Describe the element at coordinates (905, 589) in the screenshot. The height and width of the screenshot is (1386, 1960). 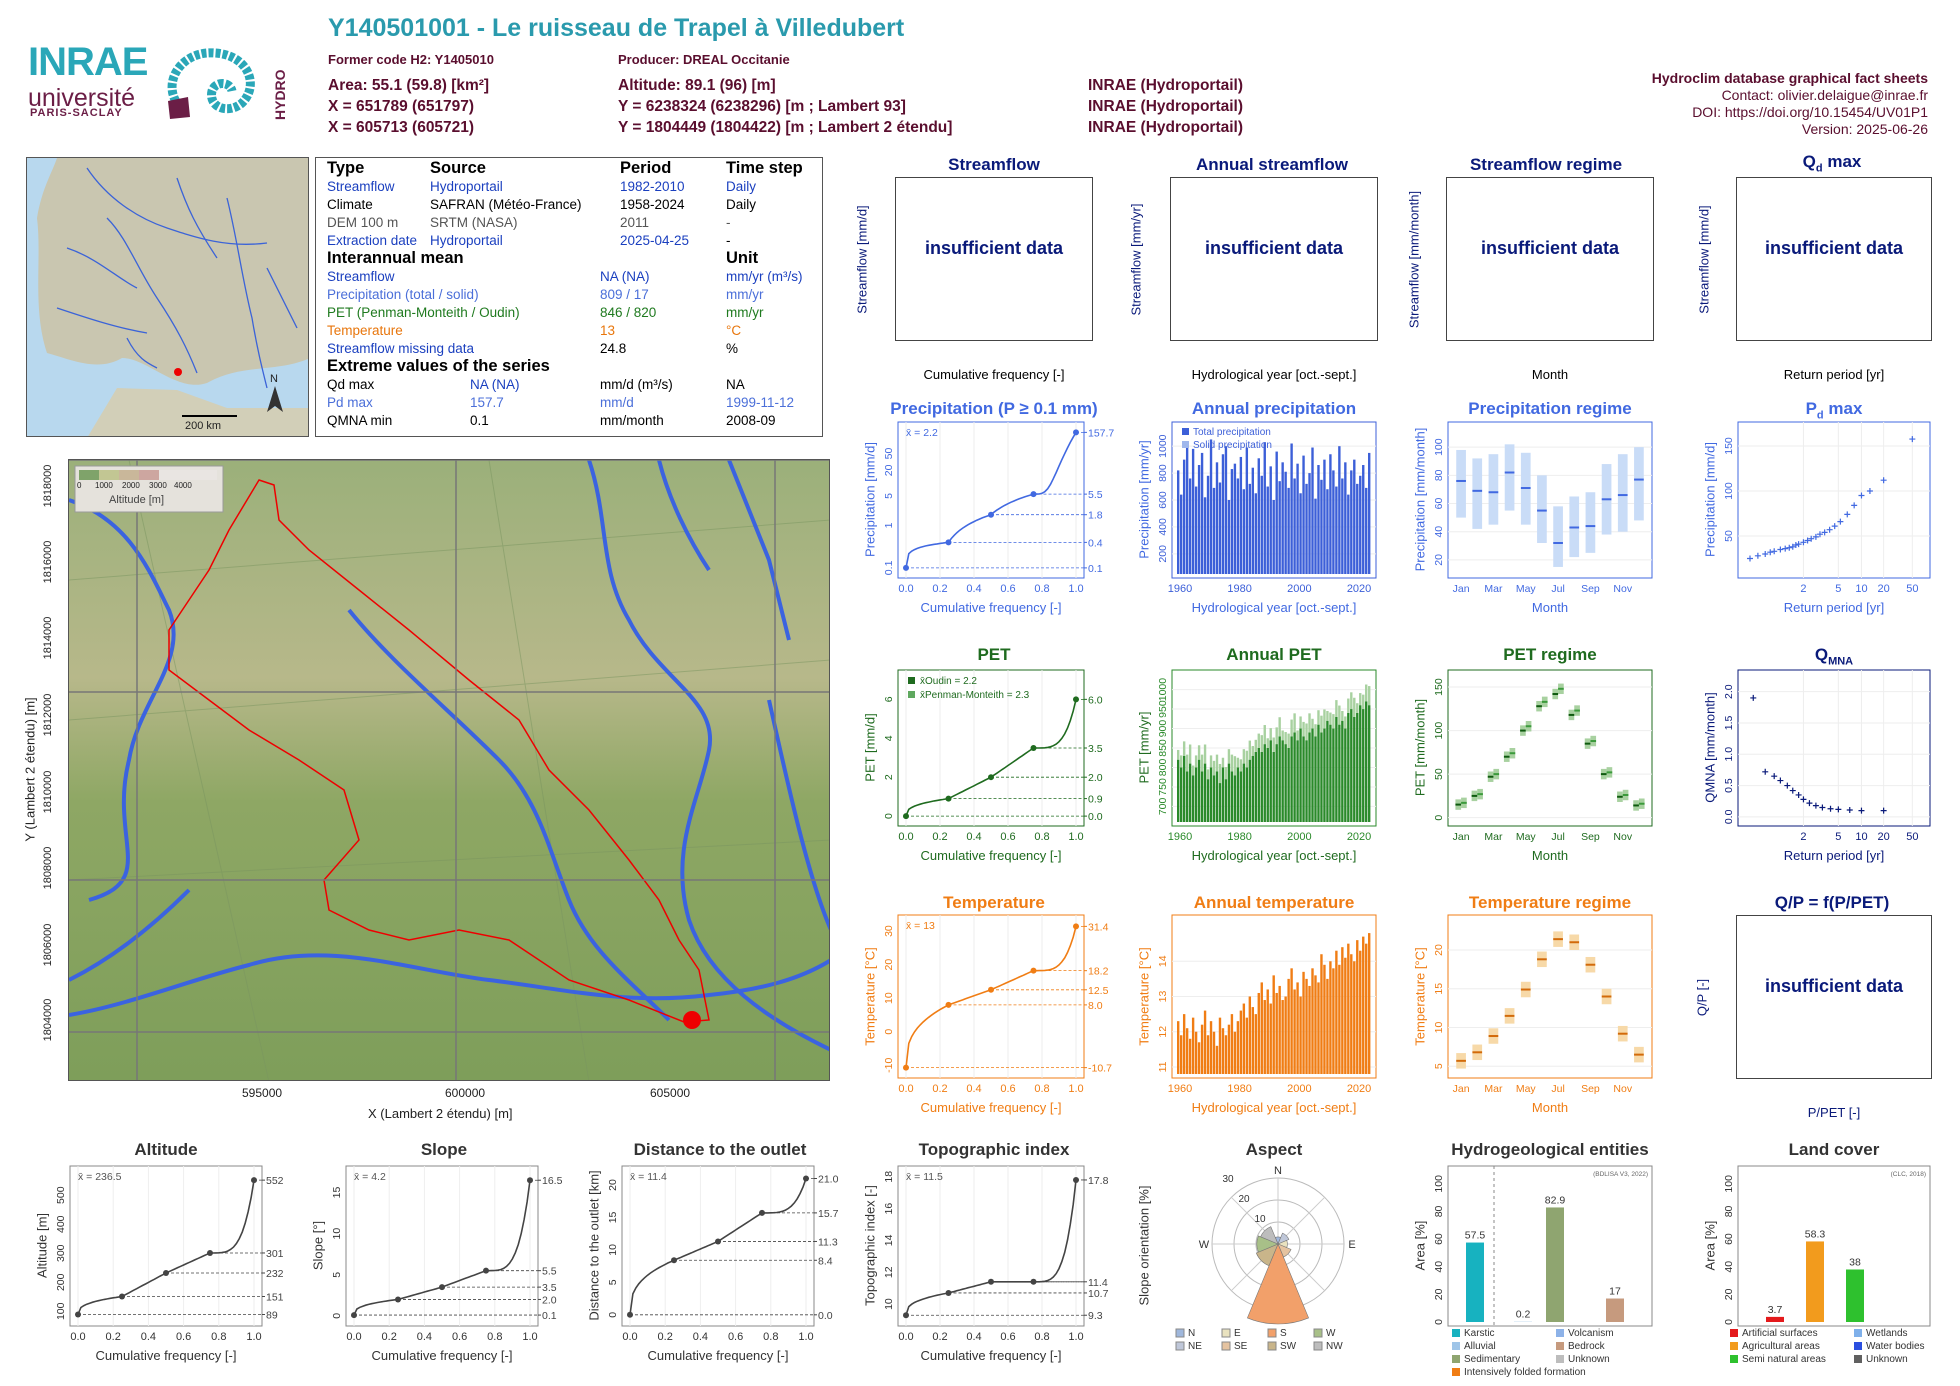
I see `x-tick-label: 0.0` at that location.